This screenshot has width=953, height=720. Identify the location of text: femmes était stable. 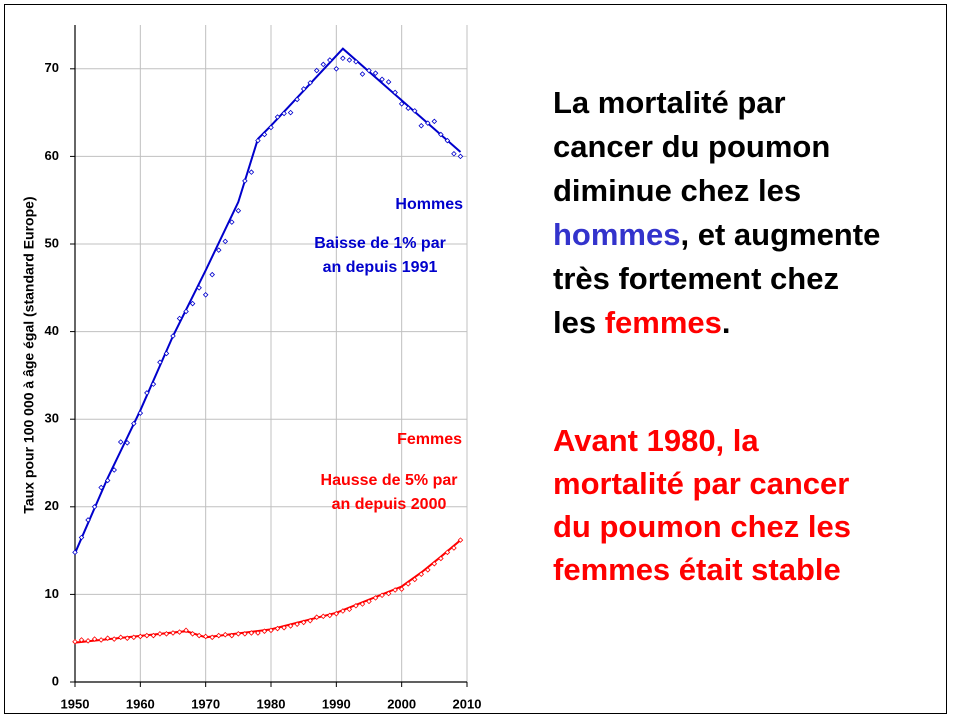
(697, 569).